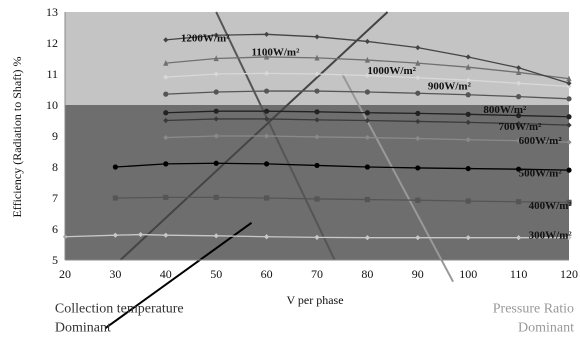 The width and height of the screenshot is (580, 351). I want to click on x-axis-title: V per phase, so click(314, 300).